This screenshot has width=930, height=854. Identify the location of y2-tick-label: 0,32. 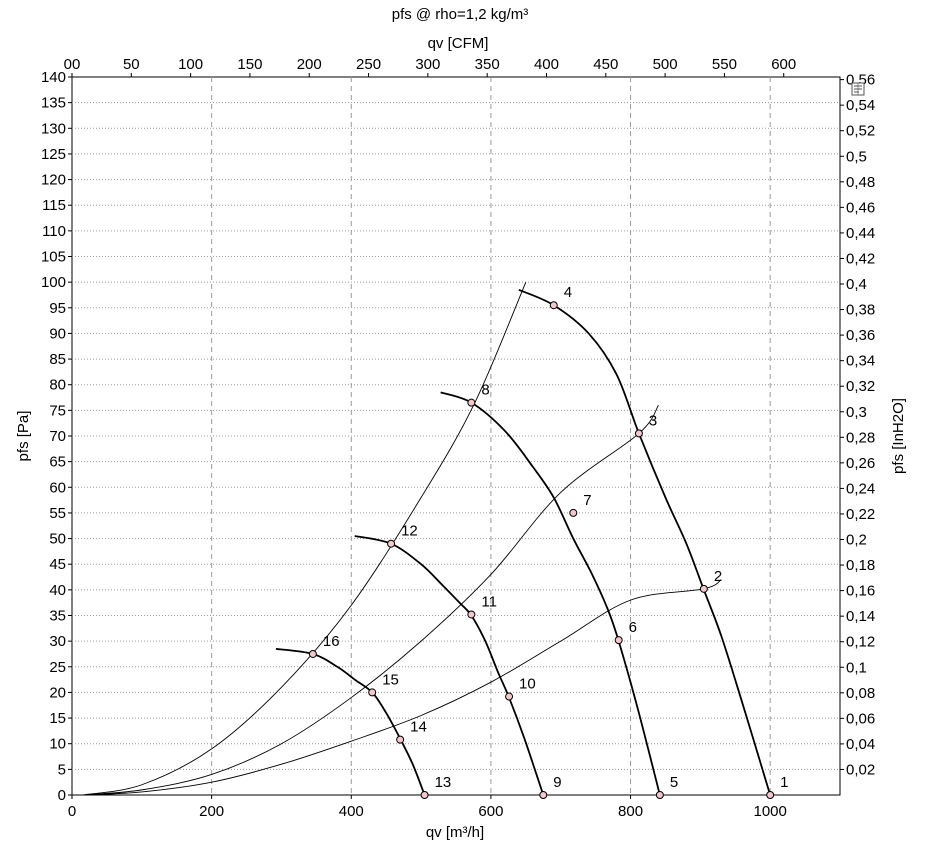
(860, 386).